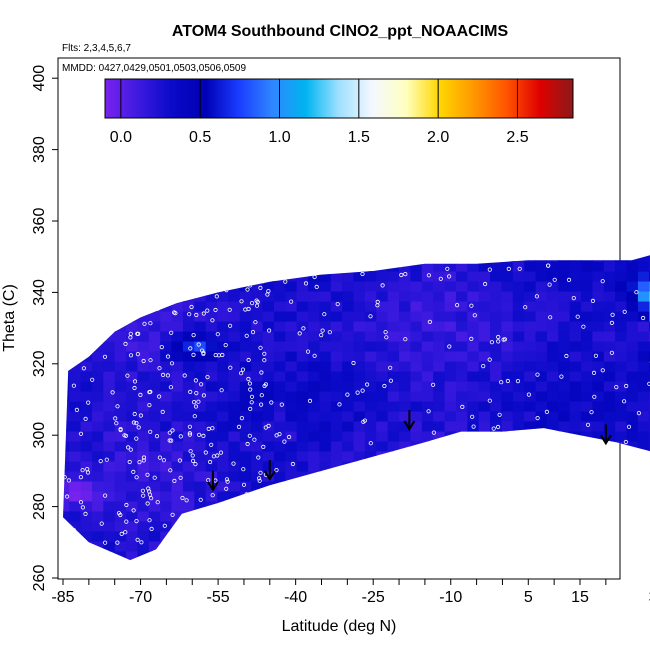 This screenshot has width=650, height=650. I want to click on dates-subtitle: MMDD: 0427,0429,0501,0503,0506,0509, so click(154, 68).